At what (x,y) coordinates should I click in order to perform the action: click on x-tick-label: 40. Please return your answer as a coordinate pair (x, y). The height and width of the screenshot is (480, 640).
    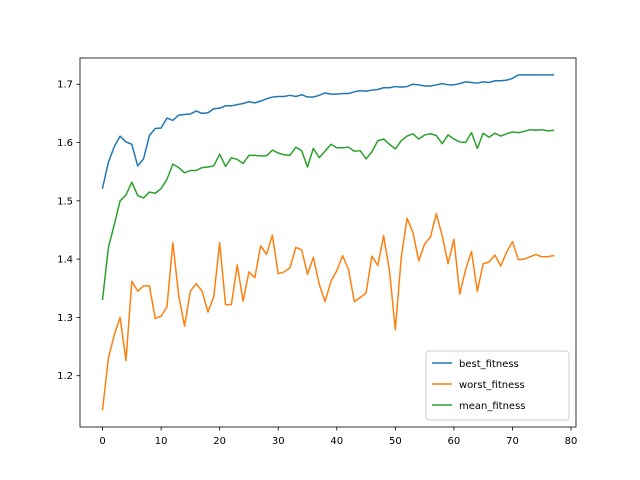
    Looking at the image, I should click on (336, 441).